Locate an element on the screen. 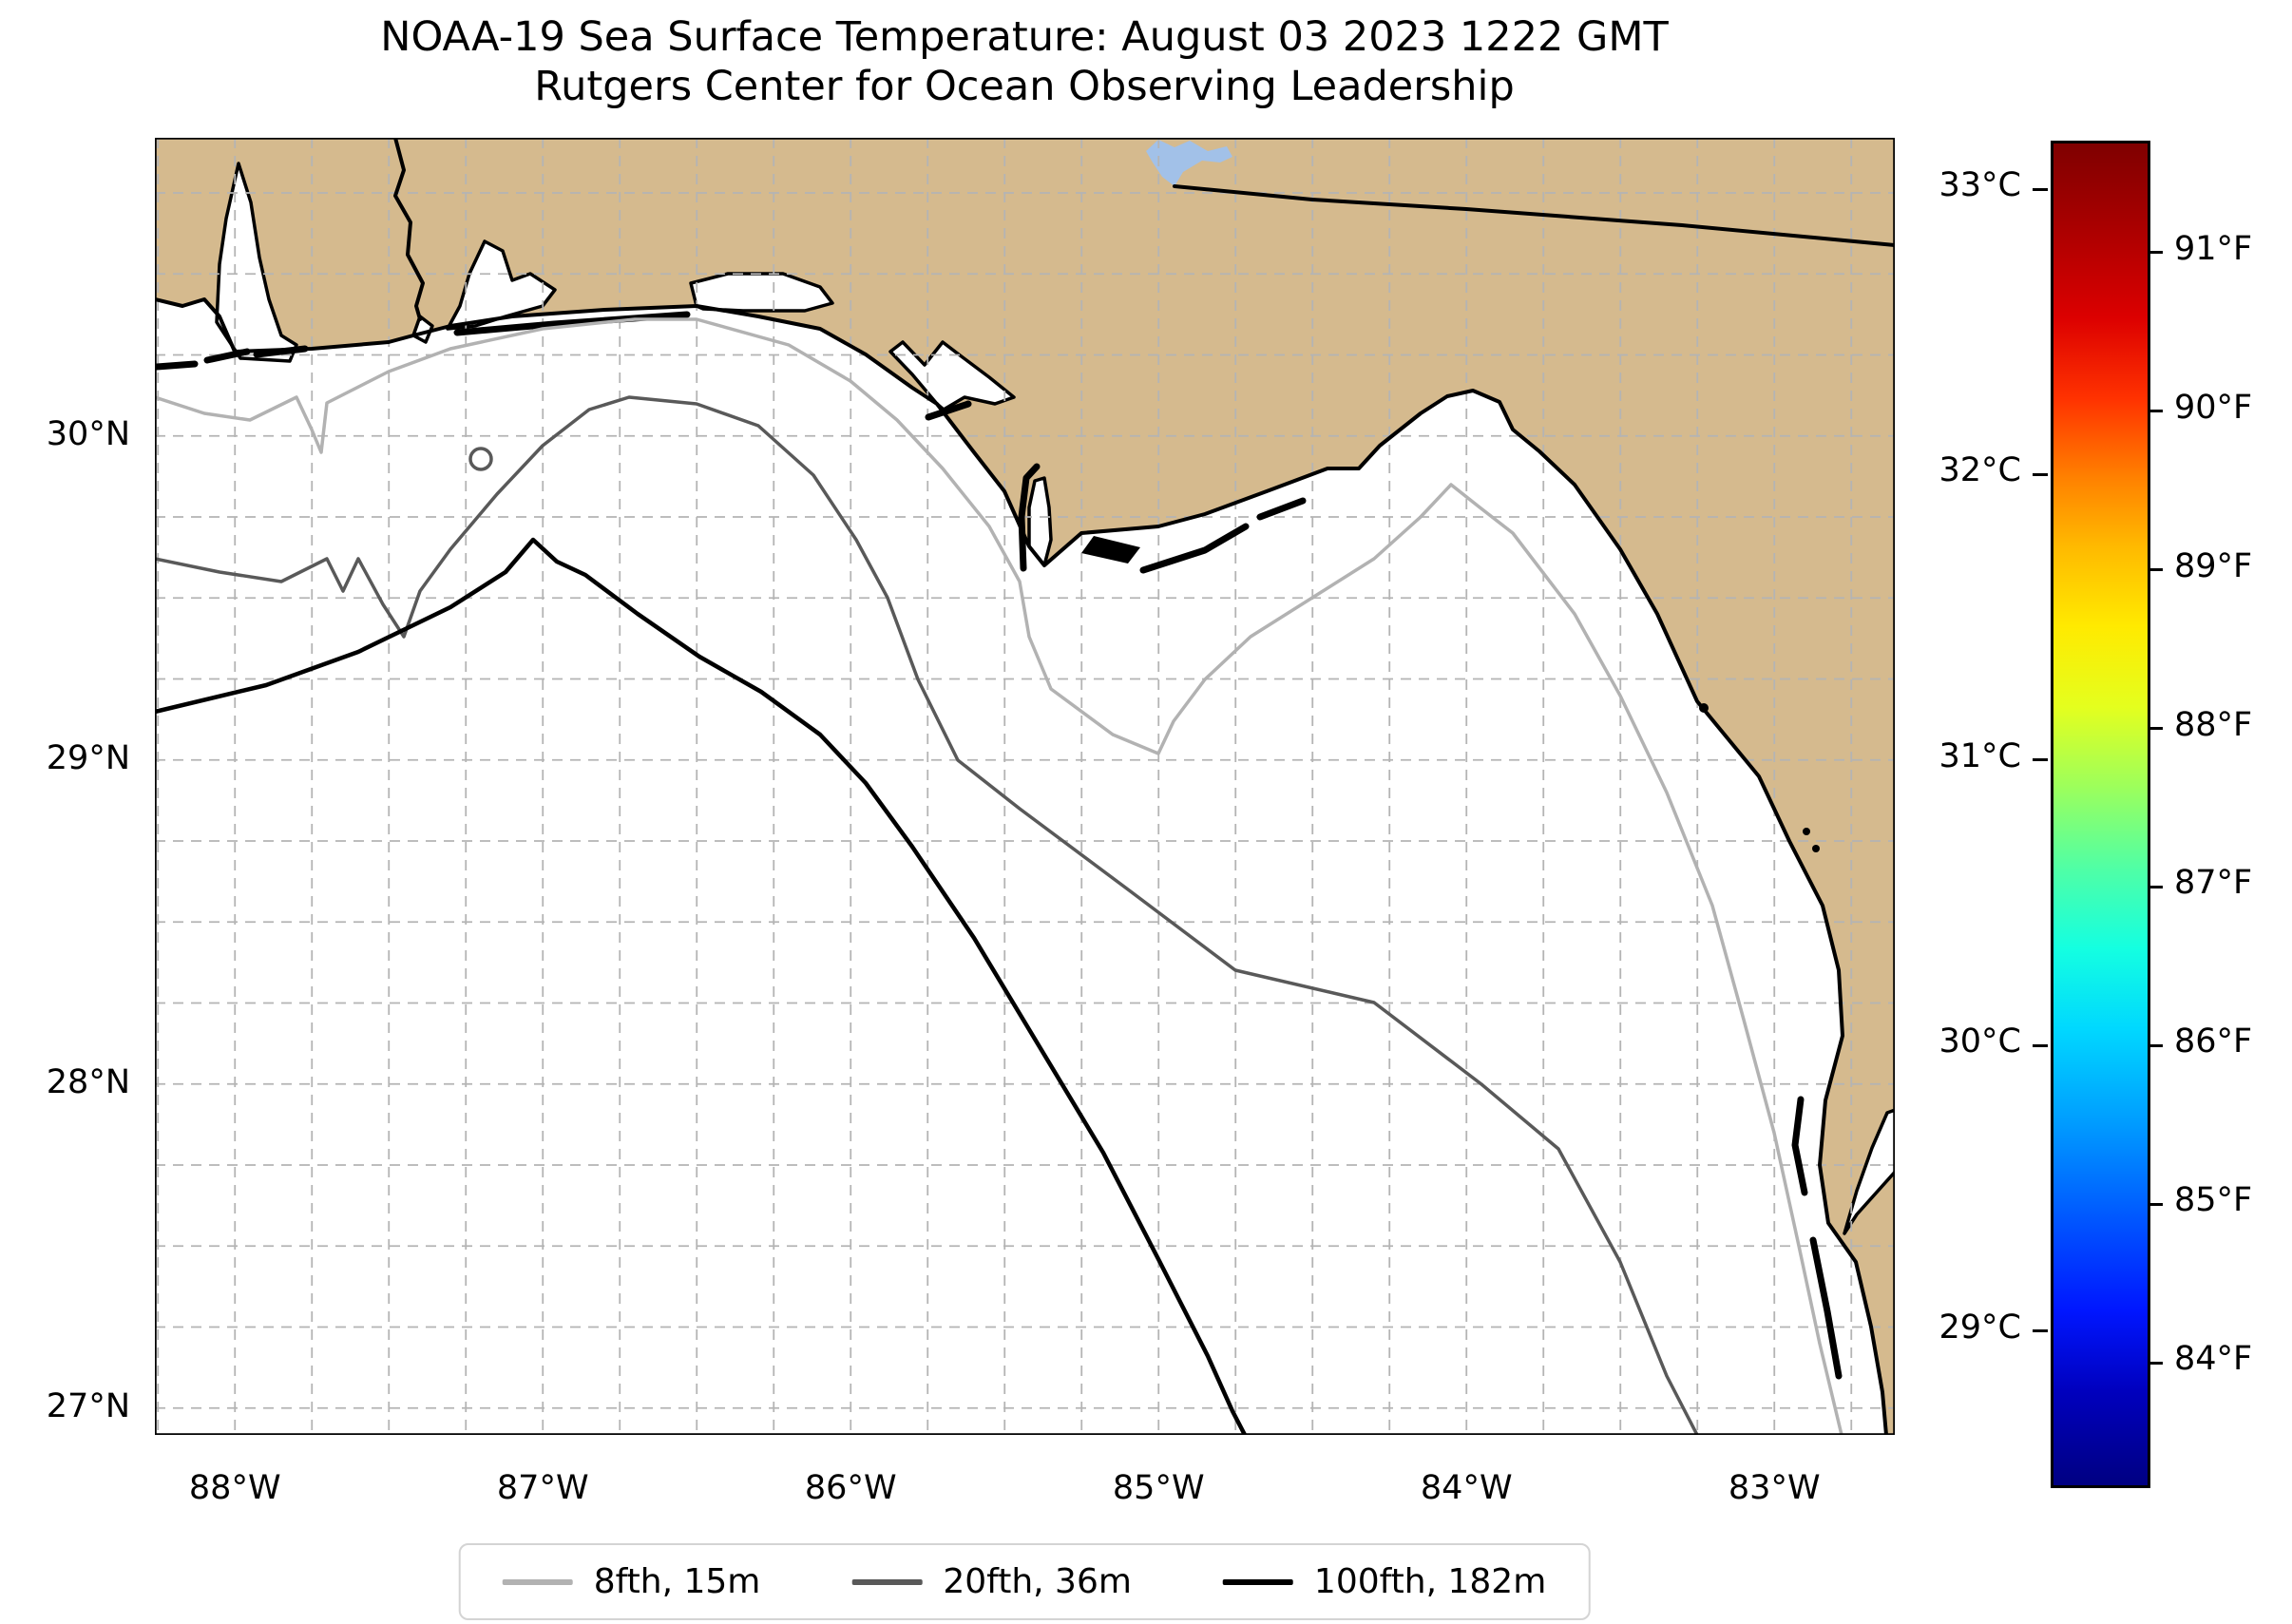  x-tick-label: 86°W is located at coordinates (850, 1488).